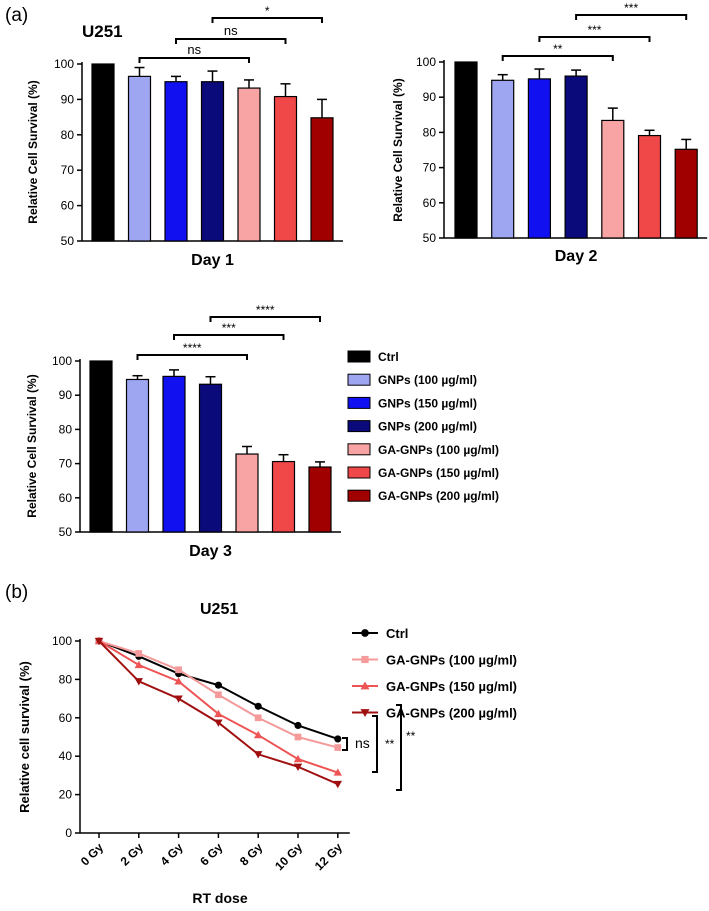 The image size is (709, 911). I want to click on bar-ga150, so click(649, 186).